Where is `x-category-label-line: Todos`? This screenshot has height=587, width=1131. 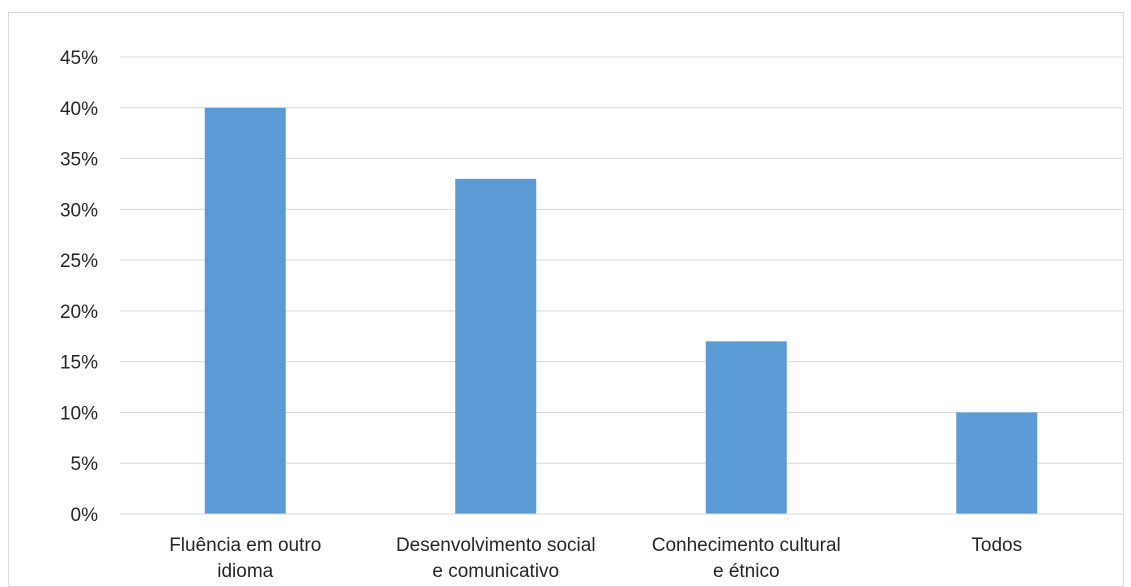 x-category-label-line: Todos is located at coordinates (996, 545).